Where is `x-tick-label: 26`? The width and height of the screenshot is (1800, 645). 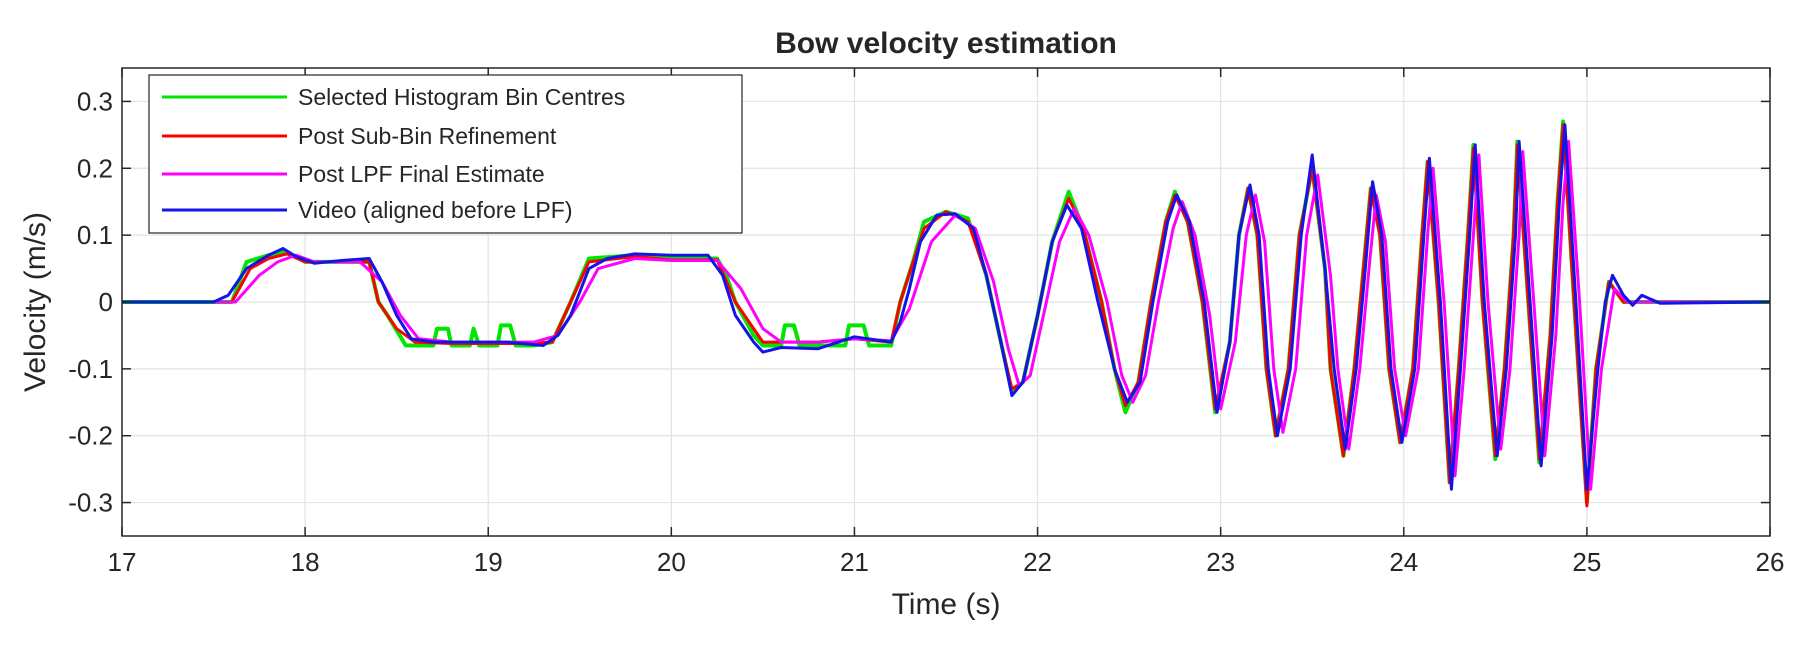
x-tick-label: 26 is located at coordinates (1770, 562).